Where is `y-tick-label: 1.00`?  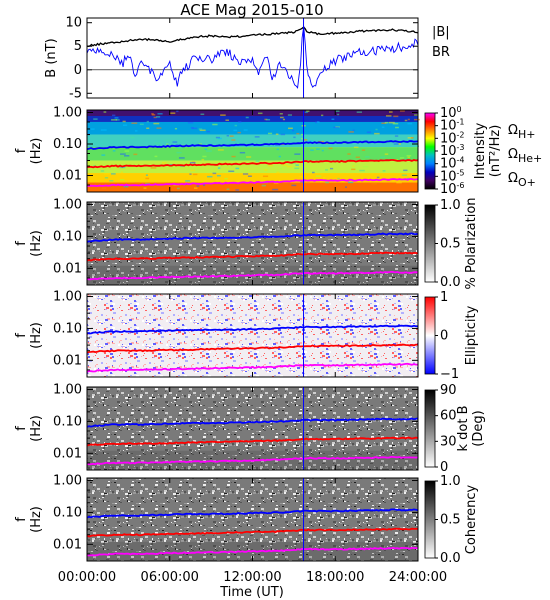
y-tick-label: 1.00 is located at coordinates (67, 112).